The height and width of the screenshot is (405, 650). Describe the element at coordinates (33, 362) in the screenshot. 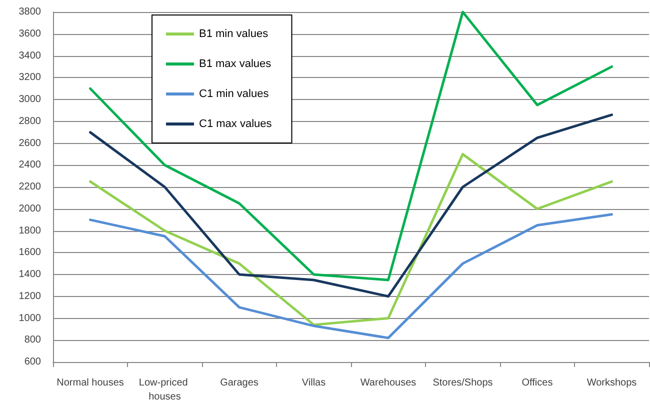

I see `y-tick-label: 600` at that location.